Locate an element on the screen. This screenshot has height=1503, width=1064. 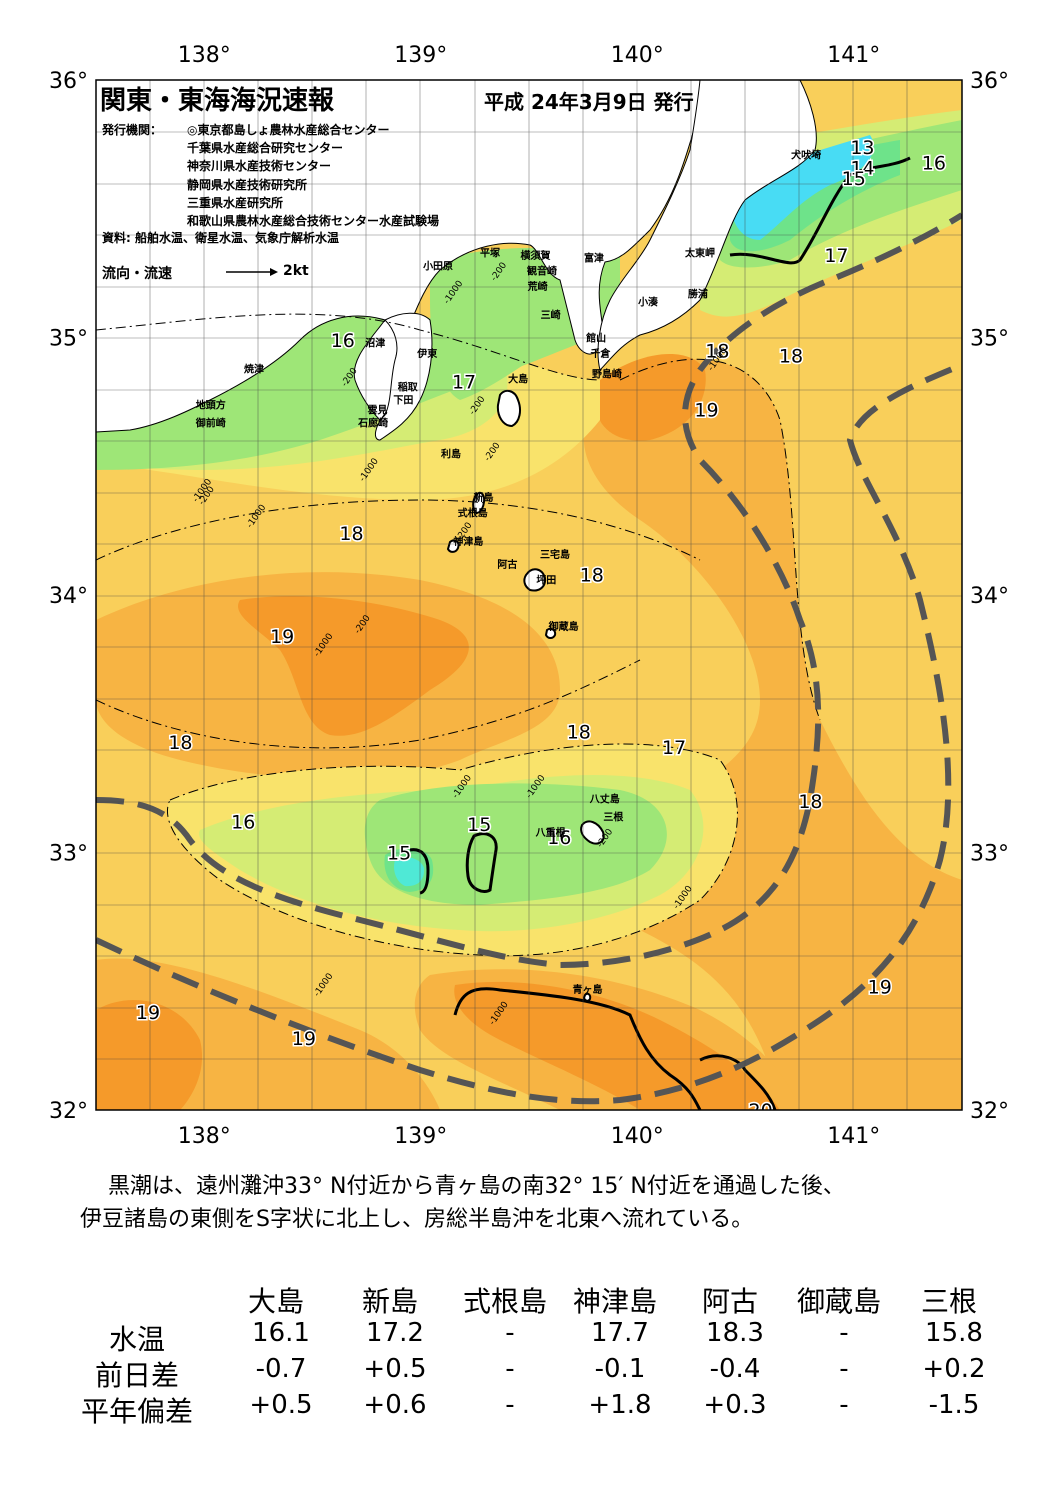
station-header: 大島 is located at coordinates (275, 1301).